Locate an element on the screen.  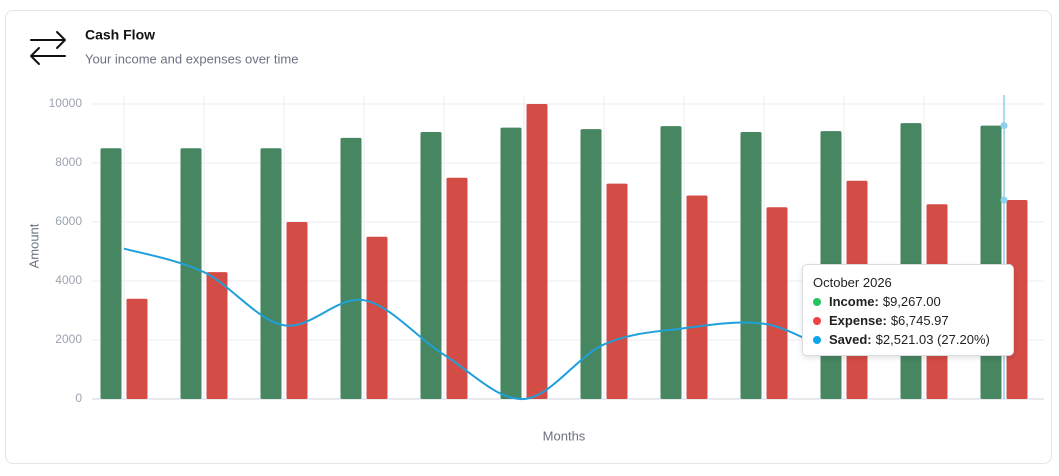
y-axis-label: Amount is located at coordinates (33, 245).